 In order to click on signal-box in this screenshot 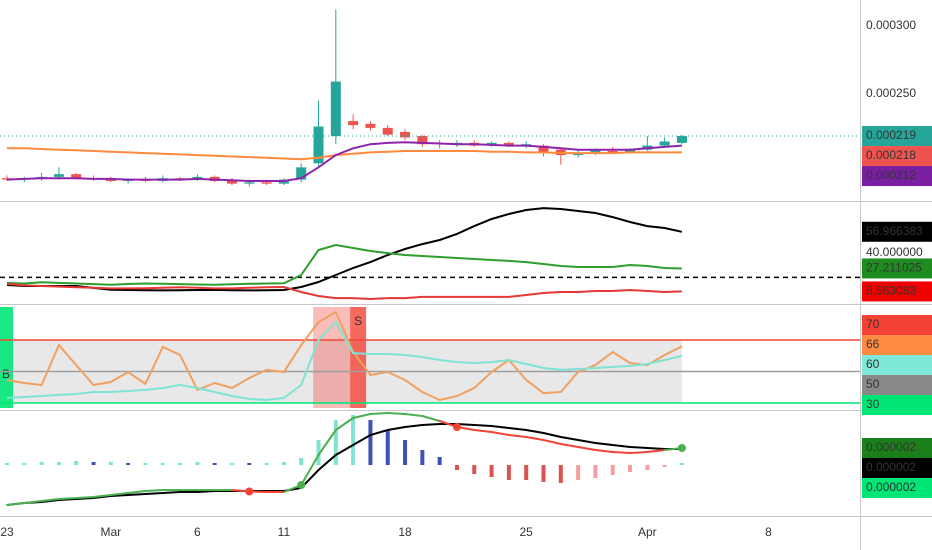, I will do `click(6, 357)`.